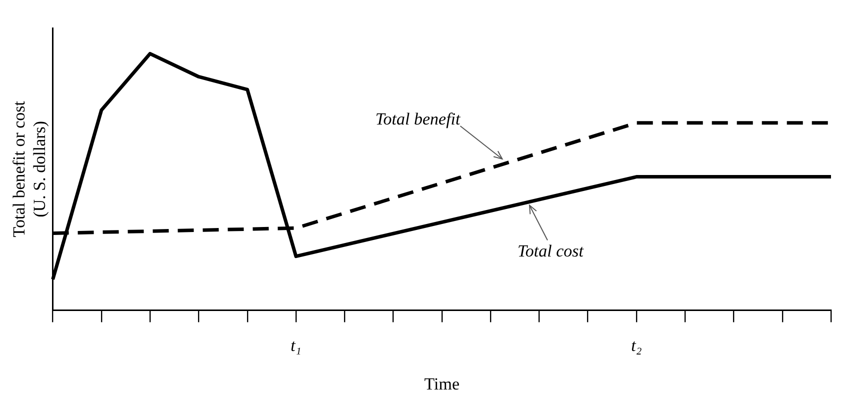  I want to click on y-axis-title: Total benefit or cost (U. S. dollars), so click(30, 169).